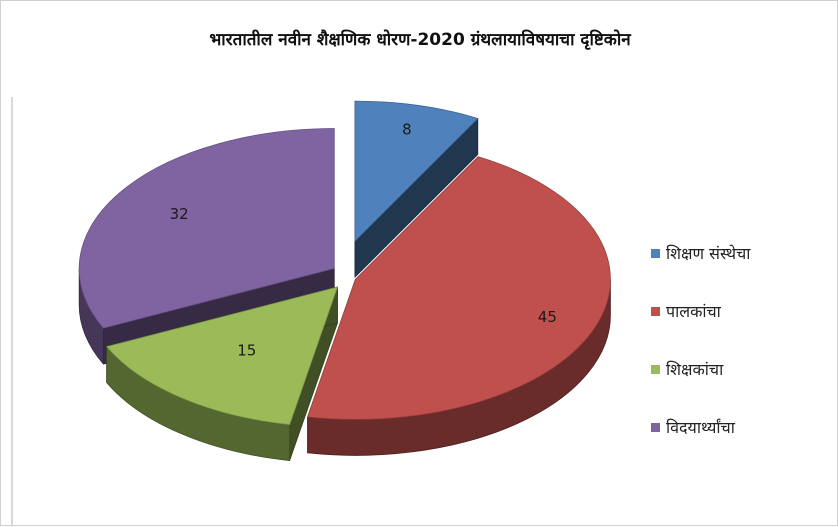 This screenshot has height=527, width=838. Describe the element at coordinates (695, 369) in the screenshot. I see `legend-label: शिक्षकांचा` at that location.